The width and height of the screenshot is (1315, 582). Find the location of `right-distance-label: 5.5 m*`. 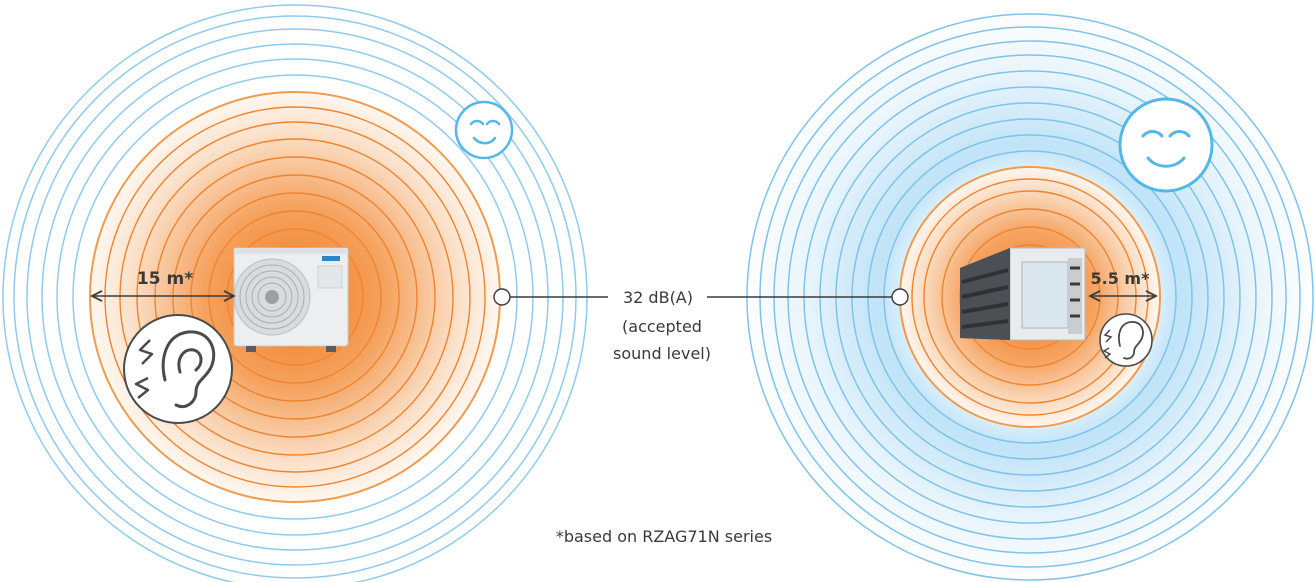

right-distance-label: 5.5 m* is located at coordinates (1121, 278).